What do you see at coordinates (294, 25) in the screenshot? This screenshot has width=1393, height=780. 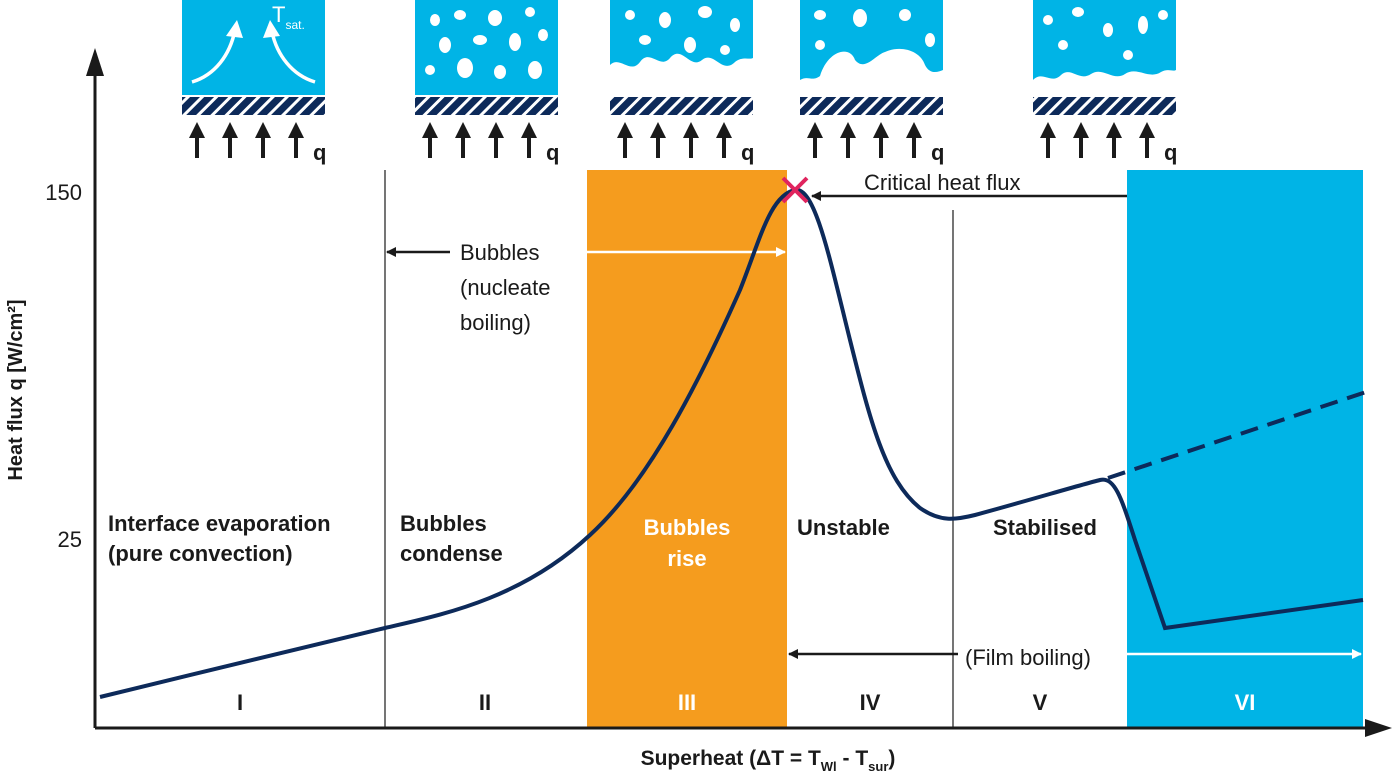 I see `icon-t-sub: sat.` at bounding box center [294, 25].